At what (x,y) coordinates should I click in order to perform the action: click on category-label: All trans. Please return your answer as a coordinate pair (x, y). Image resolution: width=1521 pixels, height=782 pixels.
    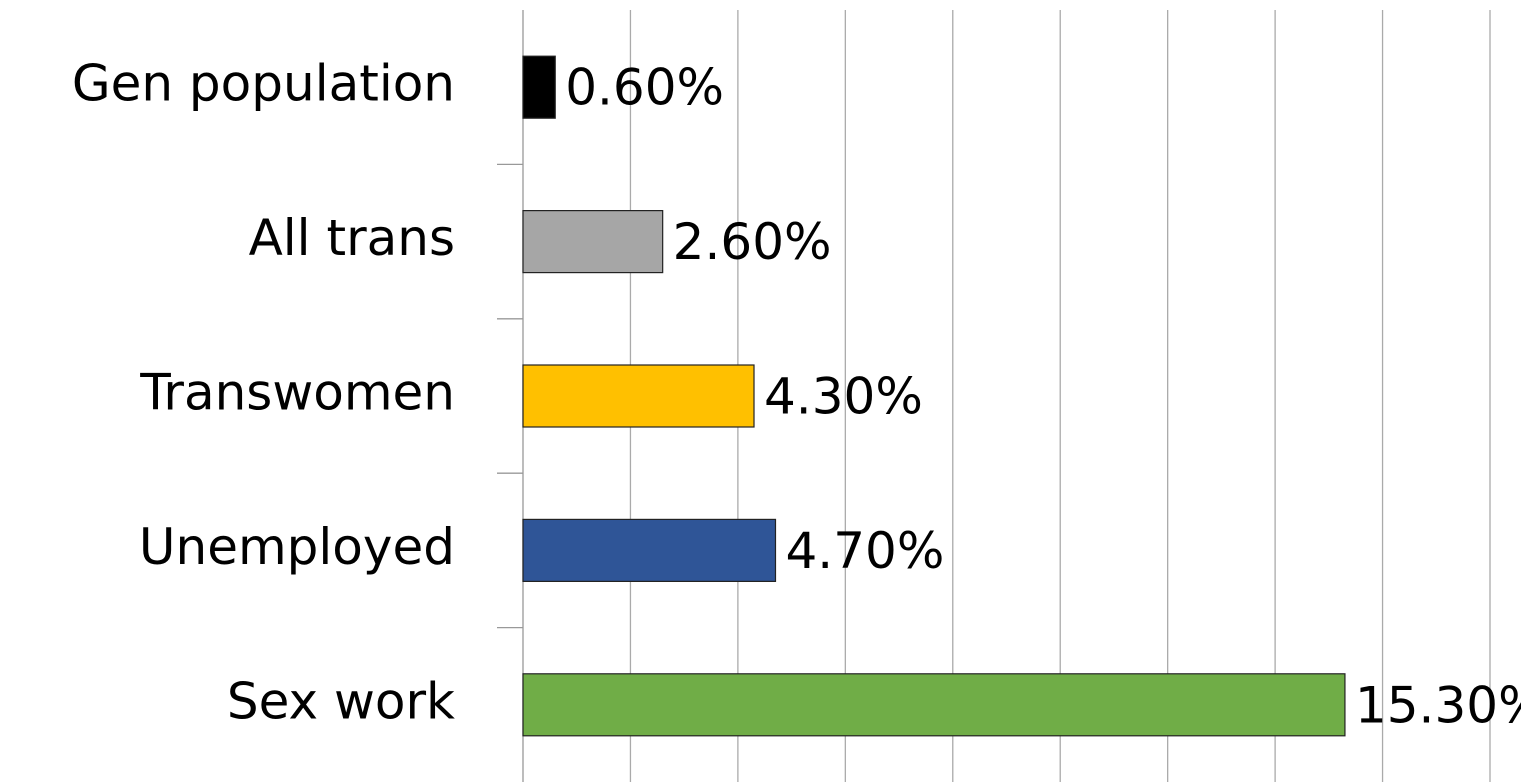
    Looking at the image, I should click on (352, 238).